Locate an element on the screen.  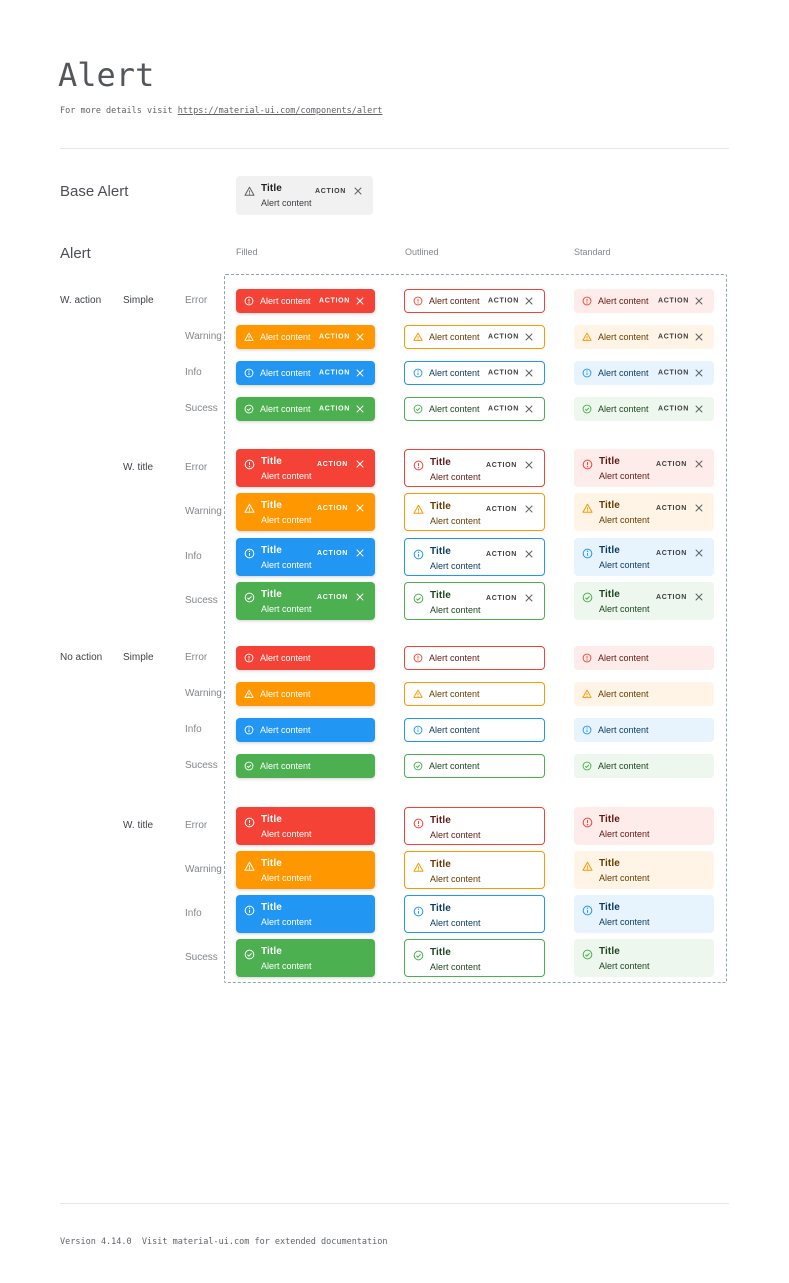
alert-outlined-error-titled: Title Alert content is located at coordinates (474, 826).